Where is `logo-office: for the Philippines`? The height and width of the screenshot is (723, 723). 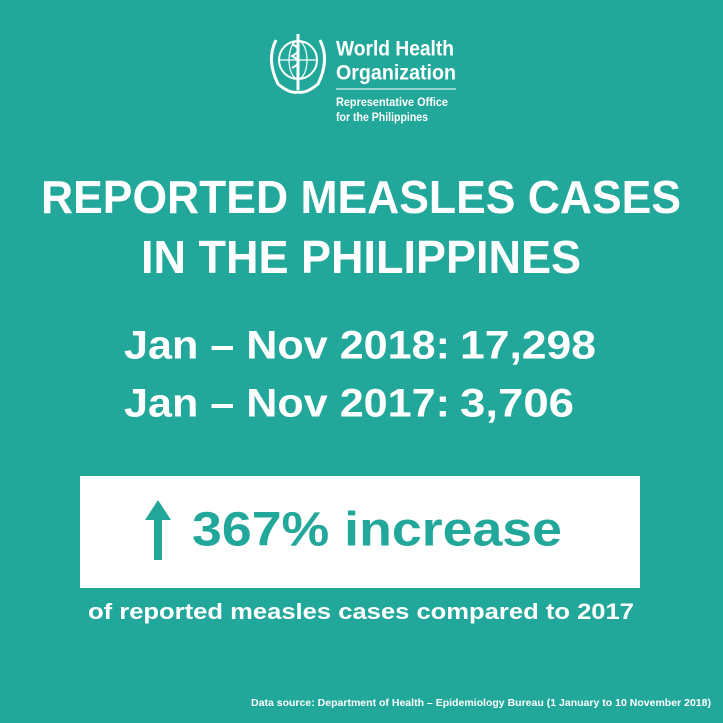 logo-office: for the Philippines is located at coordinates (382, 118).